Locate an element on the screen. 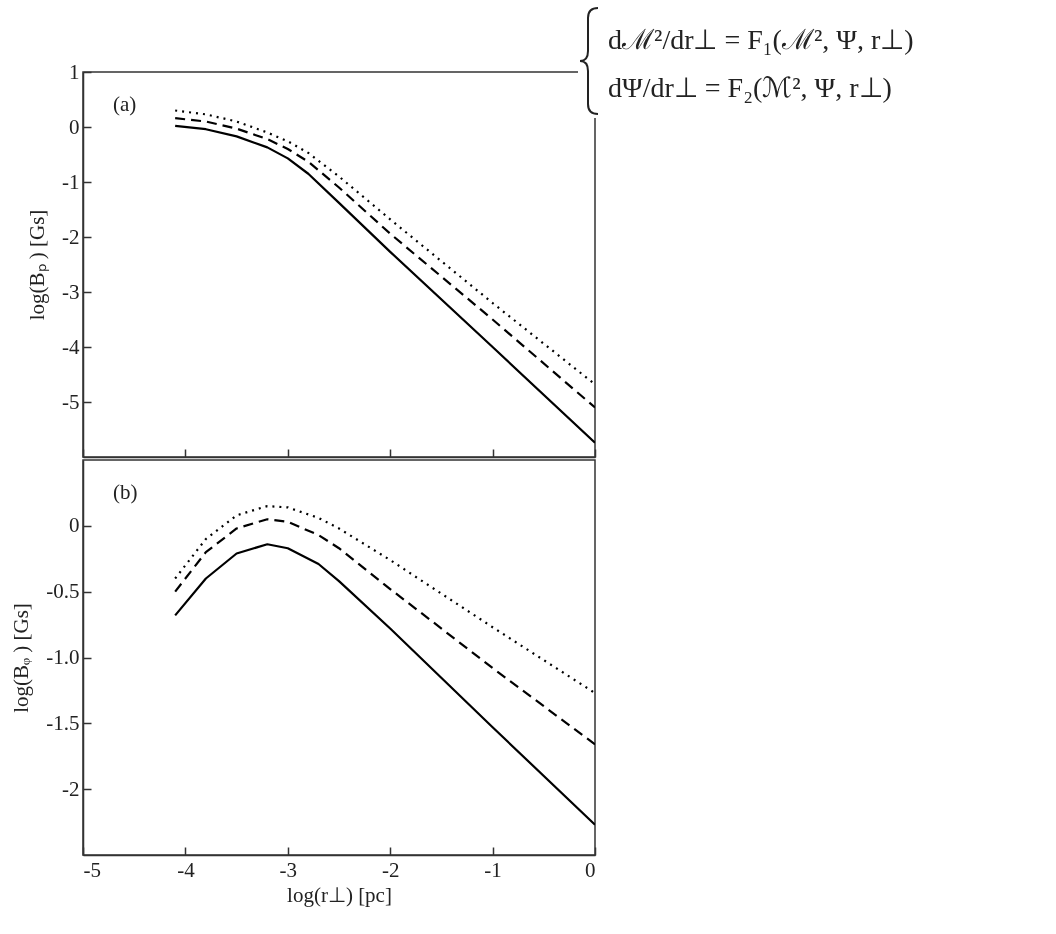 The width and height of the screenshot is (1056, 934). y-tick-label: -1.0 is located at coordinates (63, 657).